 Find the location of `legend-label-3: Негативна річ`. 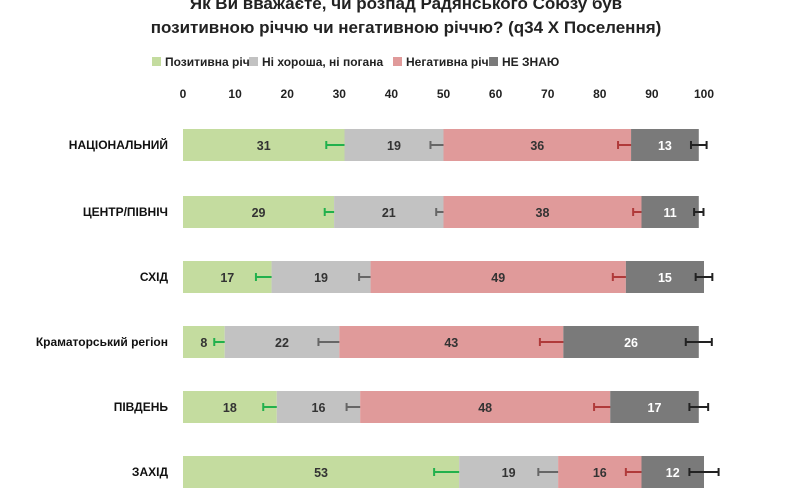

legend-label-3: Негативна річ is located at coordinates (447, 62).